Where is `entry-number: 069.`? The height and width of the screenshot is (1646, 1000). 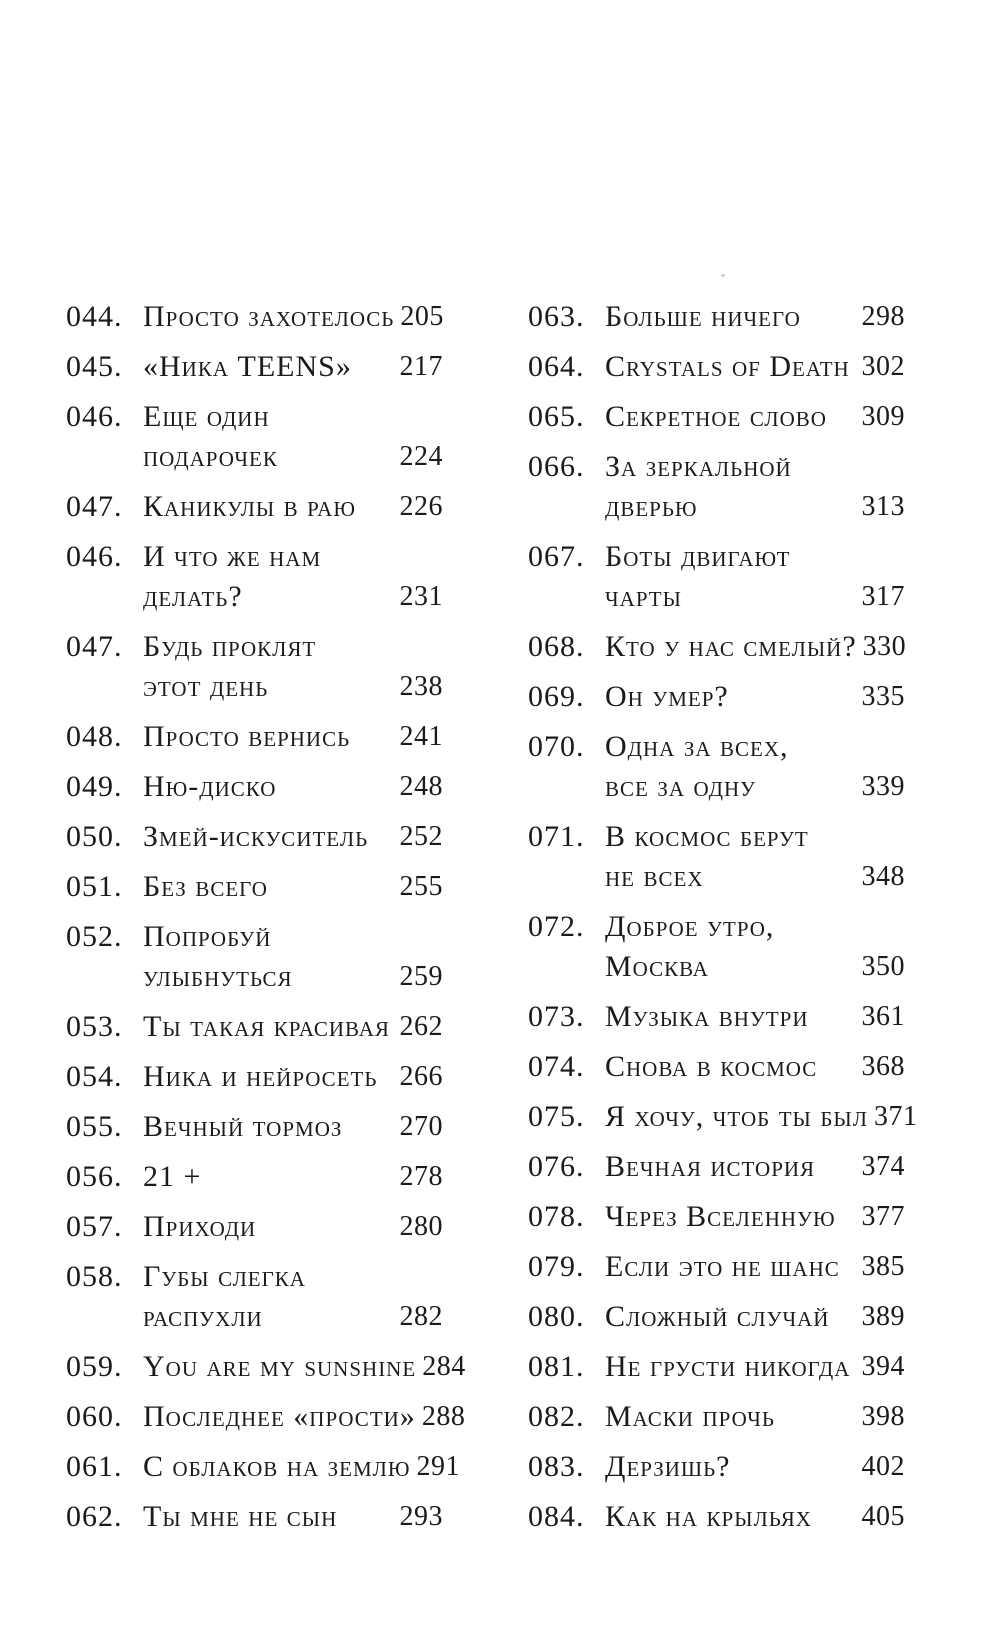 entry-number: 069. is located at coordinates (556, 696).